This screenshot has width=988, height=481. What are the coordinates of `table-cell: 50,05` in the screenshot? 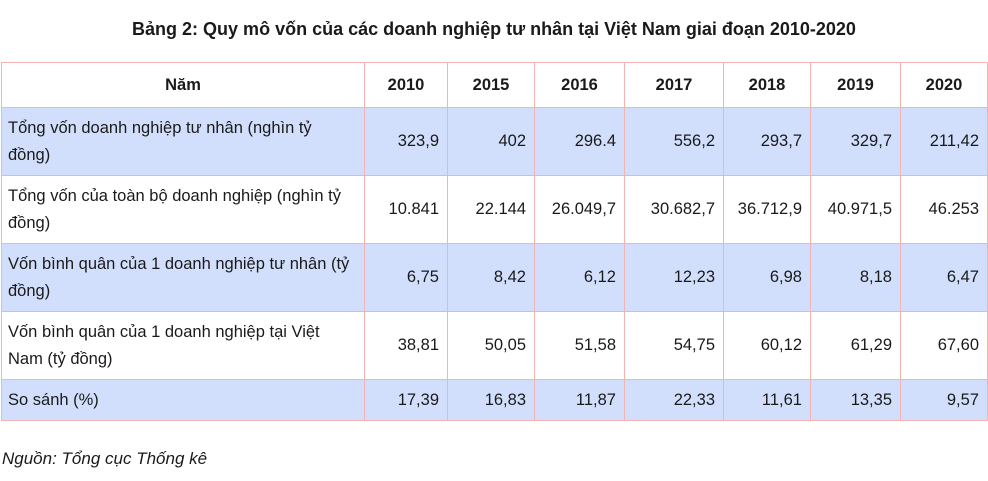 It's located at (491, 345).